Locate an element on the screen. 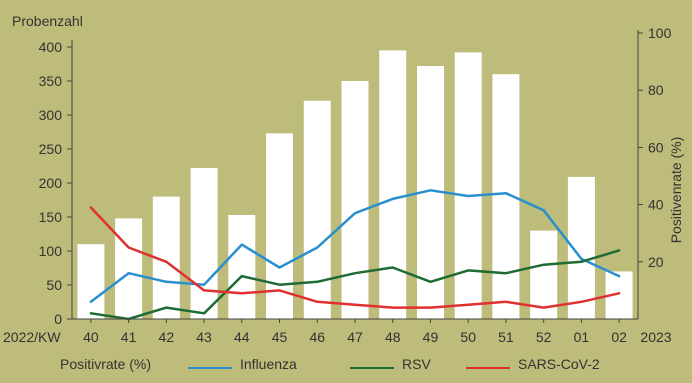  x-tick-label: 01 is located at coordinates (582, 337).